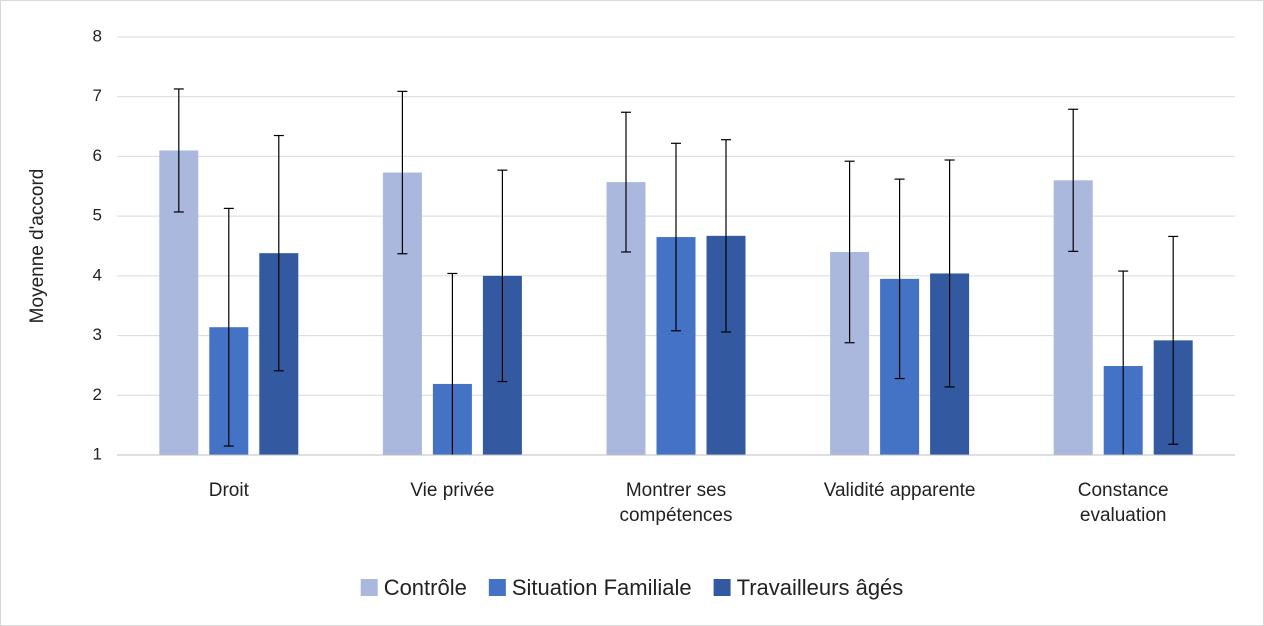  I want to click on x-tick-label: Vie privée, so click(452, 490).